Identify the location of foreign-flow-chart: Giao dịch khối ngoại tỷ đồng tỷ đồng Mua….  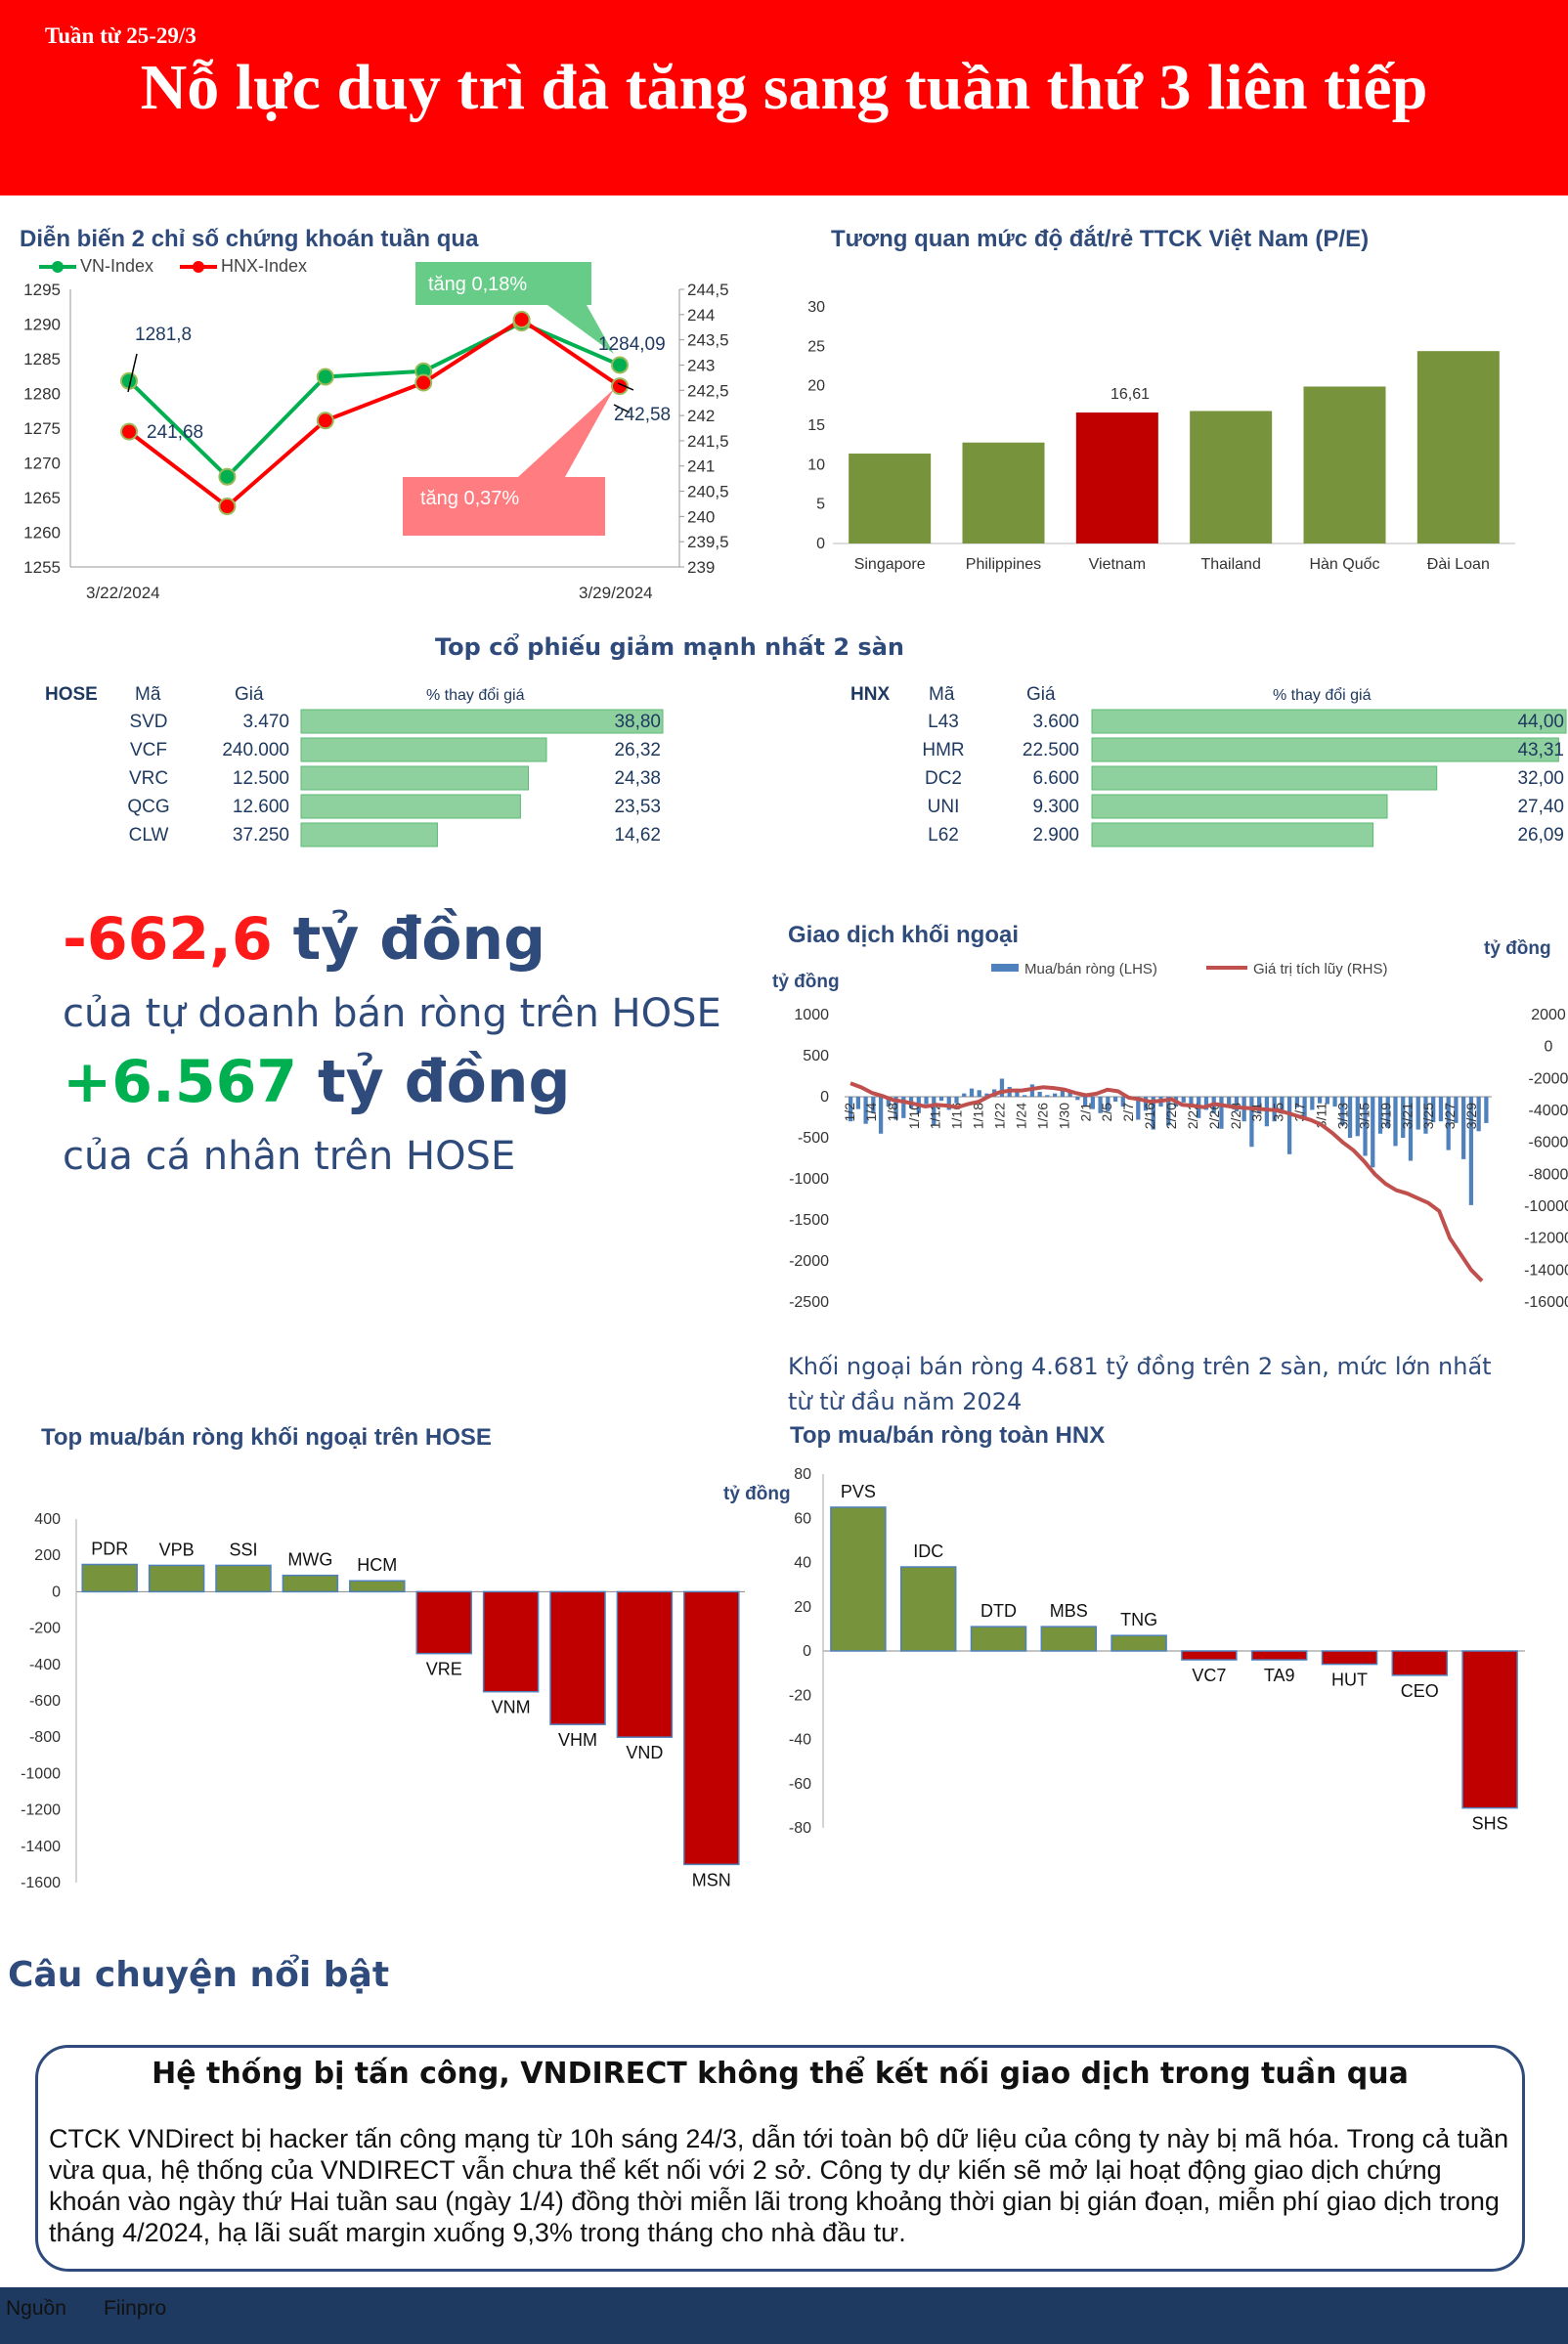
(1170, 1116).